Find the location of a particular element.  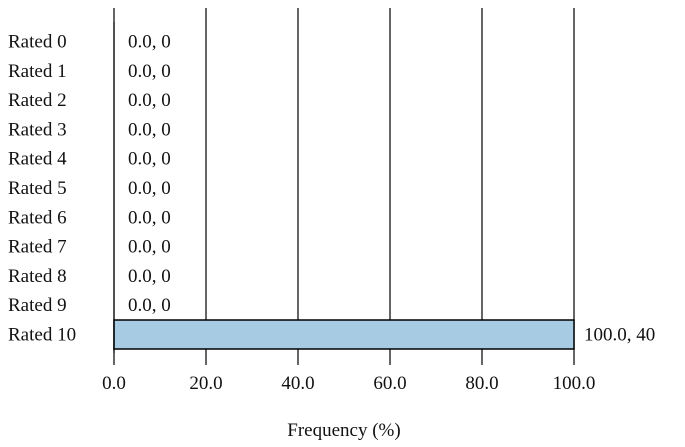

data-label: 100.0, 40 is located at coordinates (619, 335).